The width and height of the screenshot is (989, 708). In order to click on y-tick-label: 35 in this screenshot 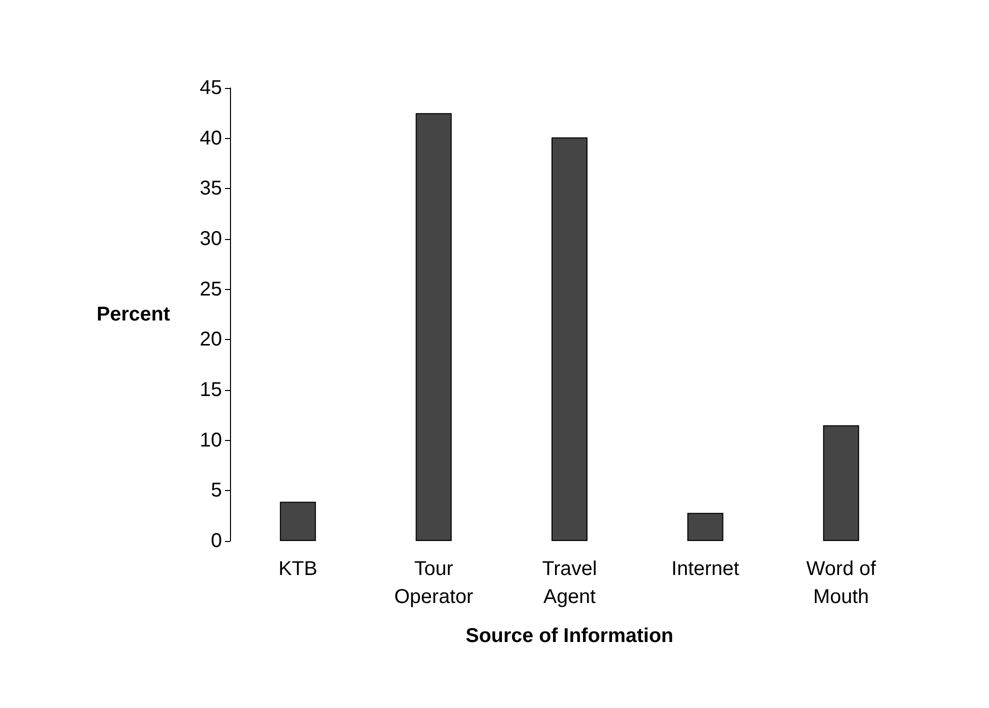, I will do `click(211, 189)`.